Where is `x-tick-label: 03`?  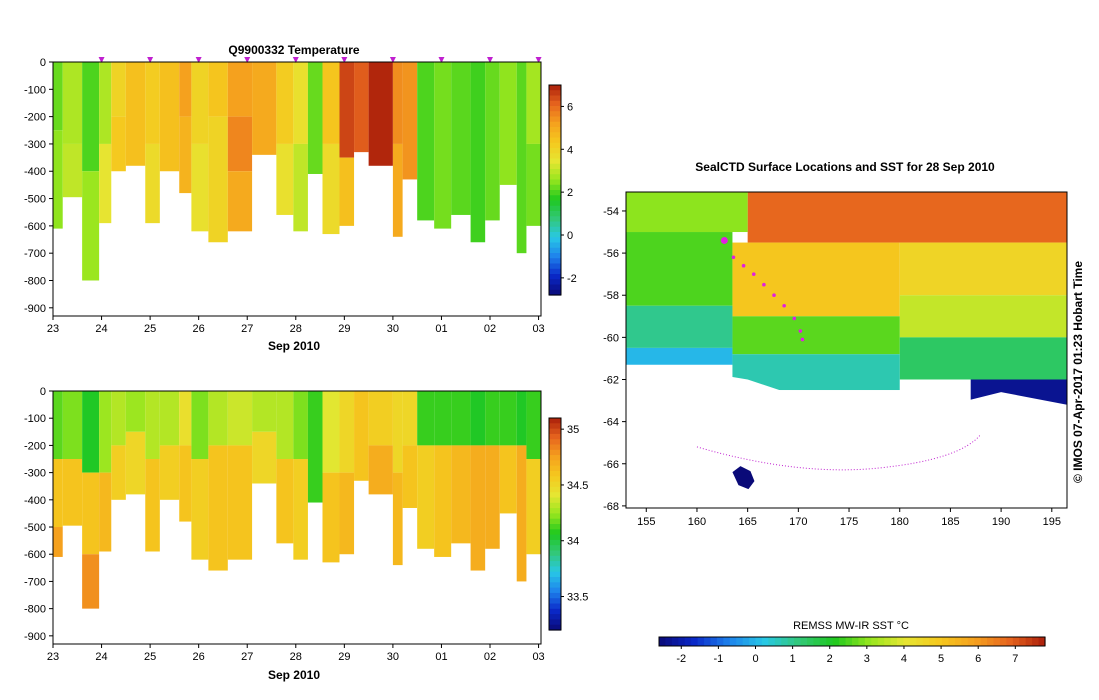
x-tick-label: 03 is located at coordinates (538, 329).